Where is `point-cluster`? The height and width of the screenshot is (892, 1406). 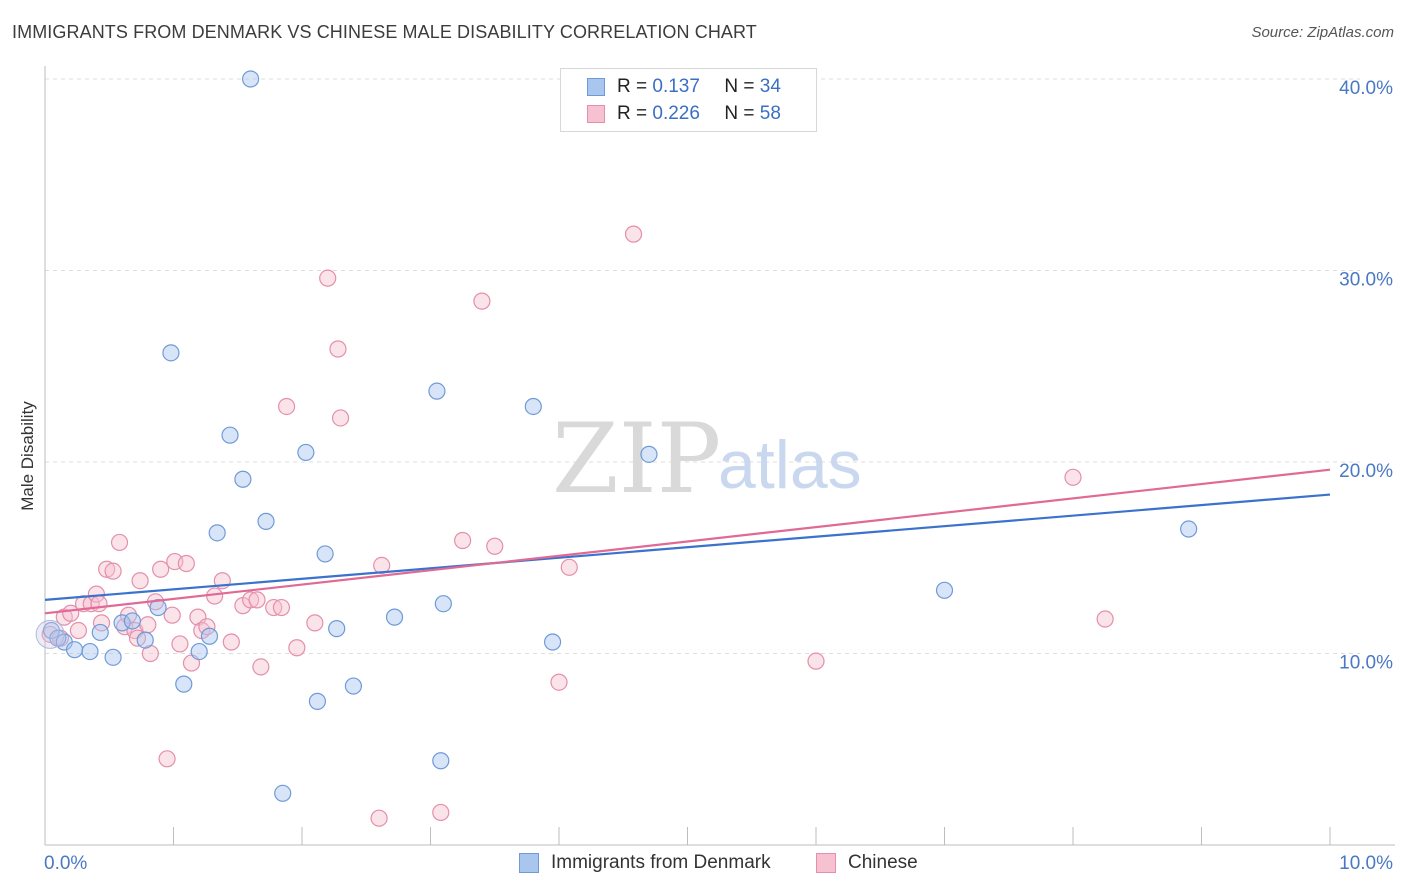
point-cluster is located at coordinates (50, 634).